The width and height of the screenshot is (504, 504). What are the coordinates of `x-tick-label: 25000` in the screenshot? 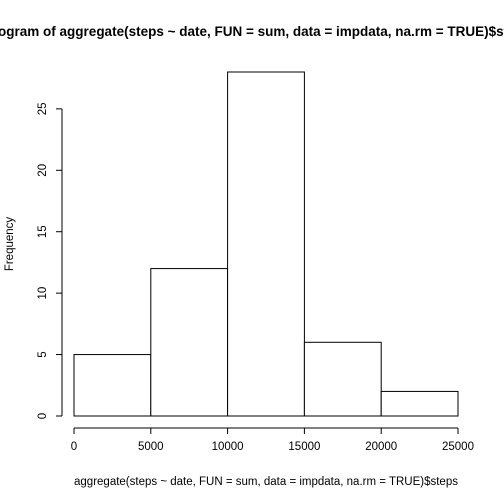 It's located at (458, 447).